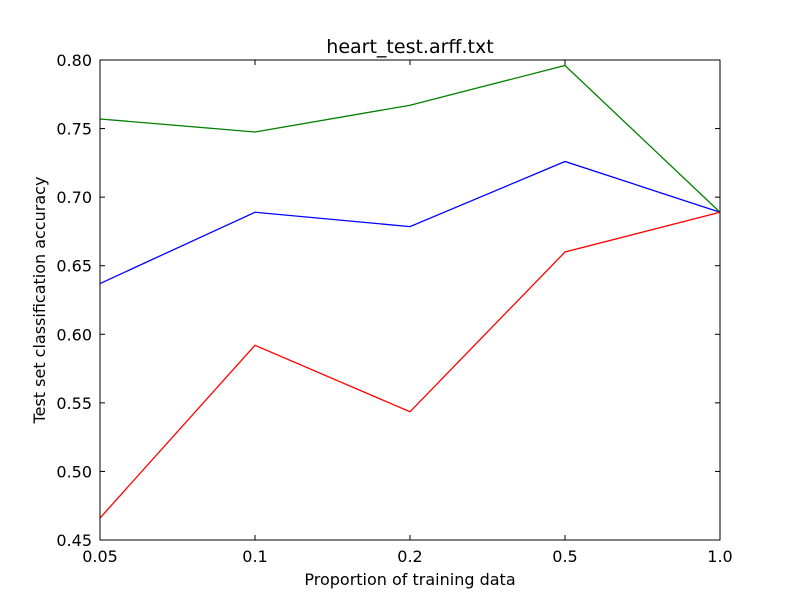  I want to click on x-tick-label: 1.0, so click(719, 556).